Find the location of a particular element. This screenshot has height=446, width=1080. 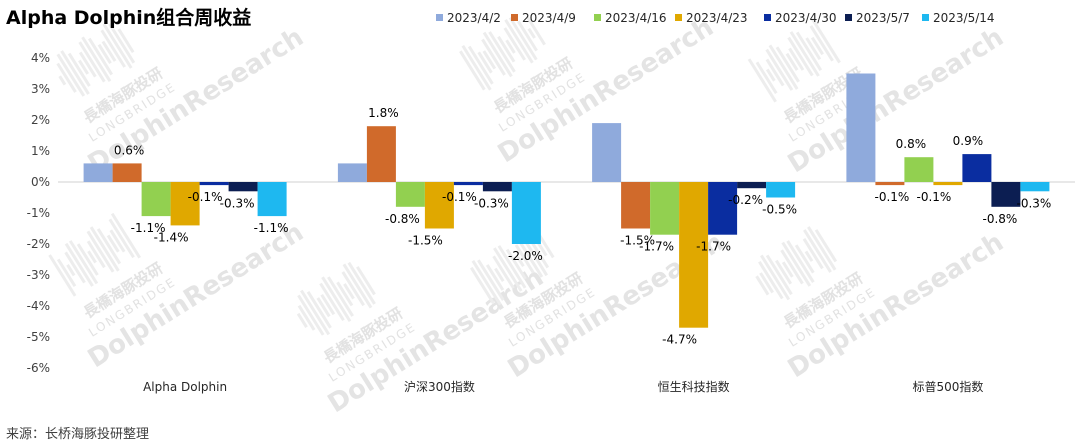

y-tick-label: 2% is located at coordinates (40, 120).